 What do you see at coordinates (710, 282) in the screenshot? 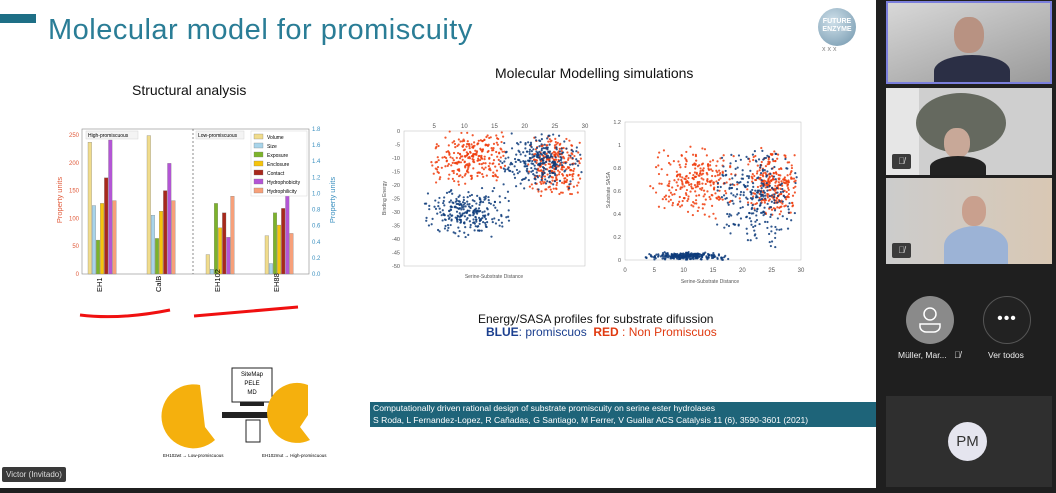
I see `x-axis-label: Serine-Substrate Distance` at bounding box center [710, 282].